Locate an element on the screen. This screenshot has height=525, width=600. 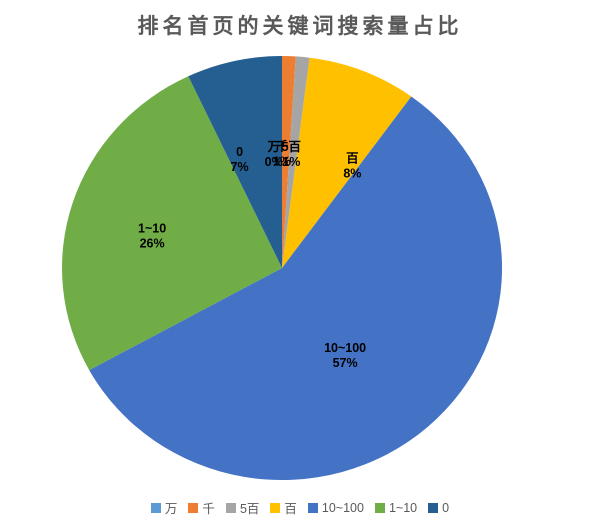
slice-label-5: 1~10 26% is located at coordinates (152, 236).